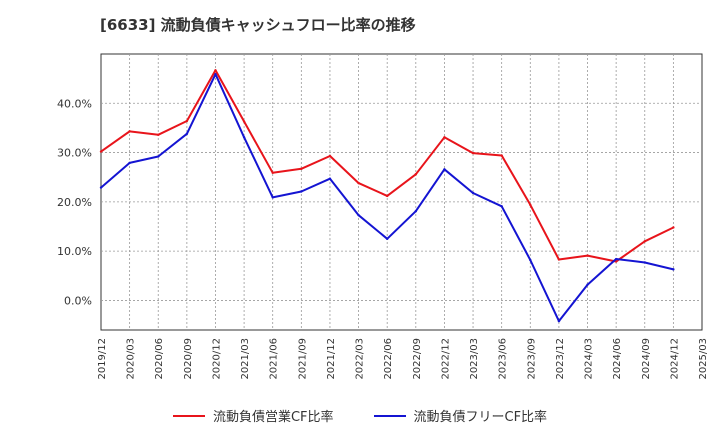  I want to click on x-tick-label: 2019/12, so click(102, 359).